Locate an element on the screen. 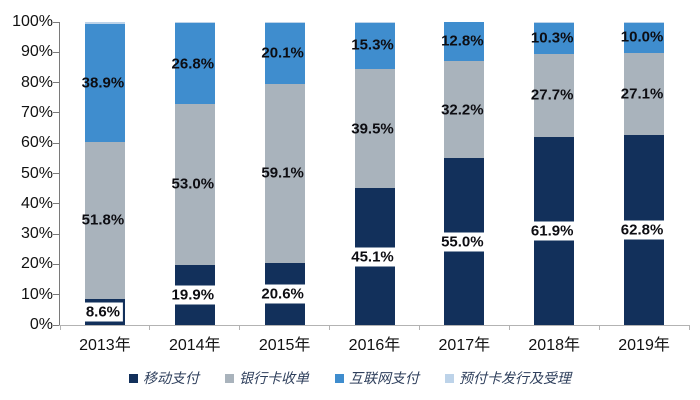 The image size is (700, 400). legend-label: 互联网支付 is located at coordinates (384, 379).